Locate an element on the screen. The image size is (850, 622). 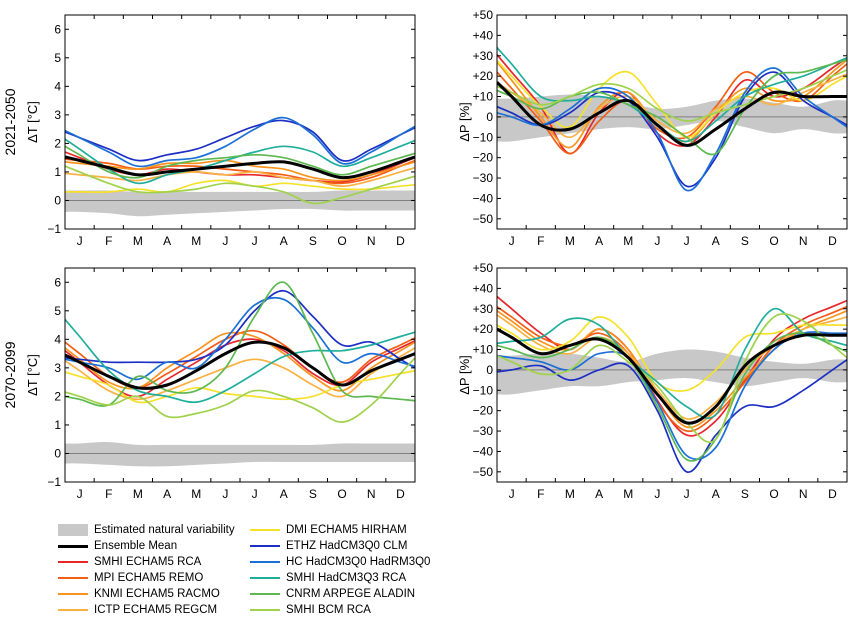
y-tick-label: −50 is located at coordinates (483, 472).